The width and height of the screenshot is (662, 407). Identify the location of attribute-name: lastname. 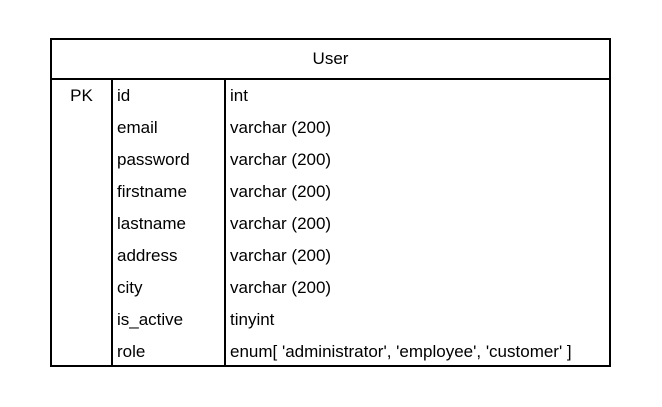
(151, 223).